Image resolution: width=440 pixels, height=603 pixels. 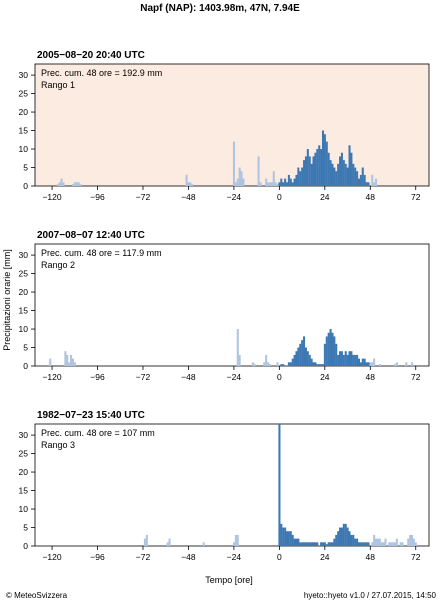 I want to click on x-tick-label: −120, so click(x=51, y=377).